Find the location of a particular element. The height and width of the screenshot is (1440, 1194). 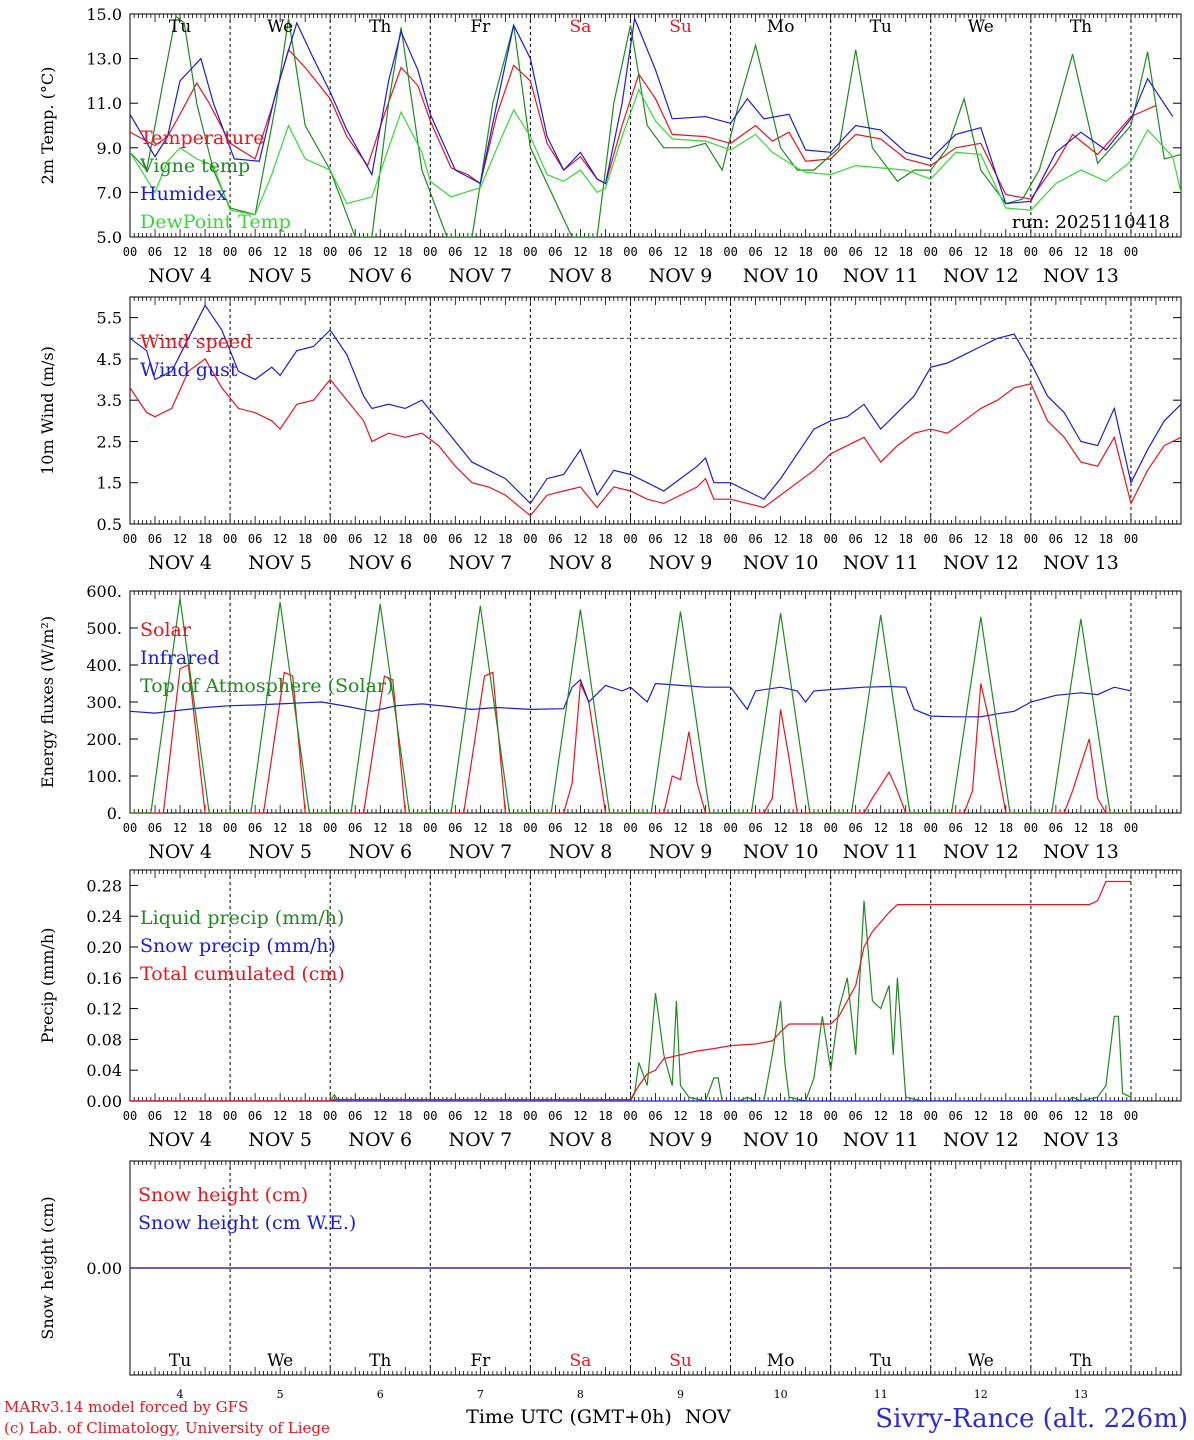

day-name-top: Th is located at coordinates (1081, 27).